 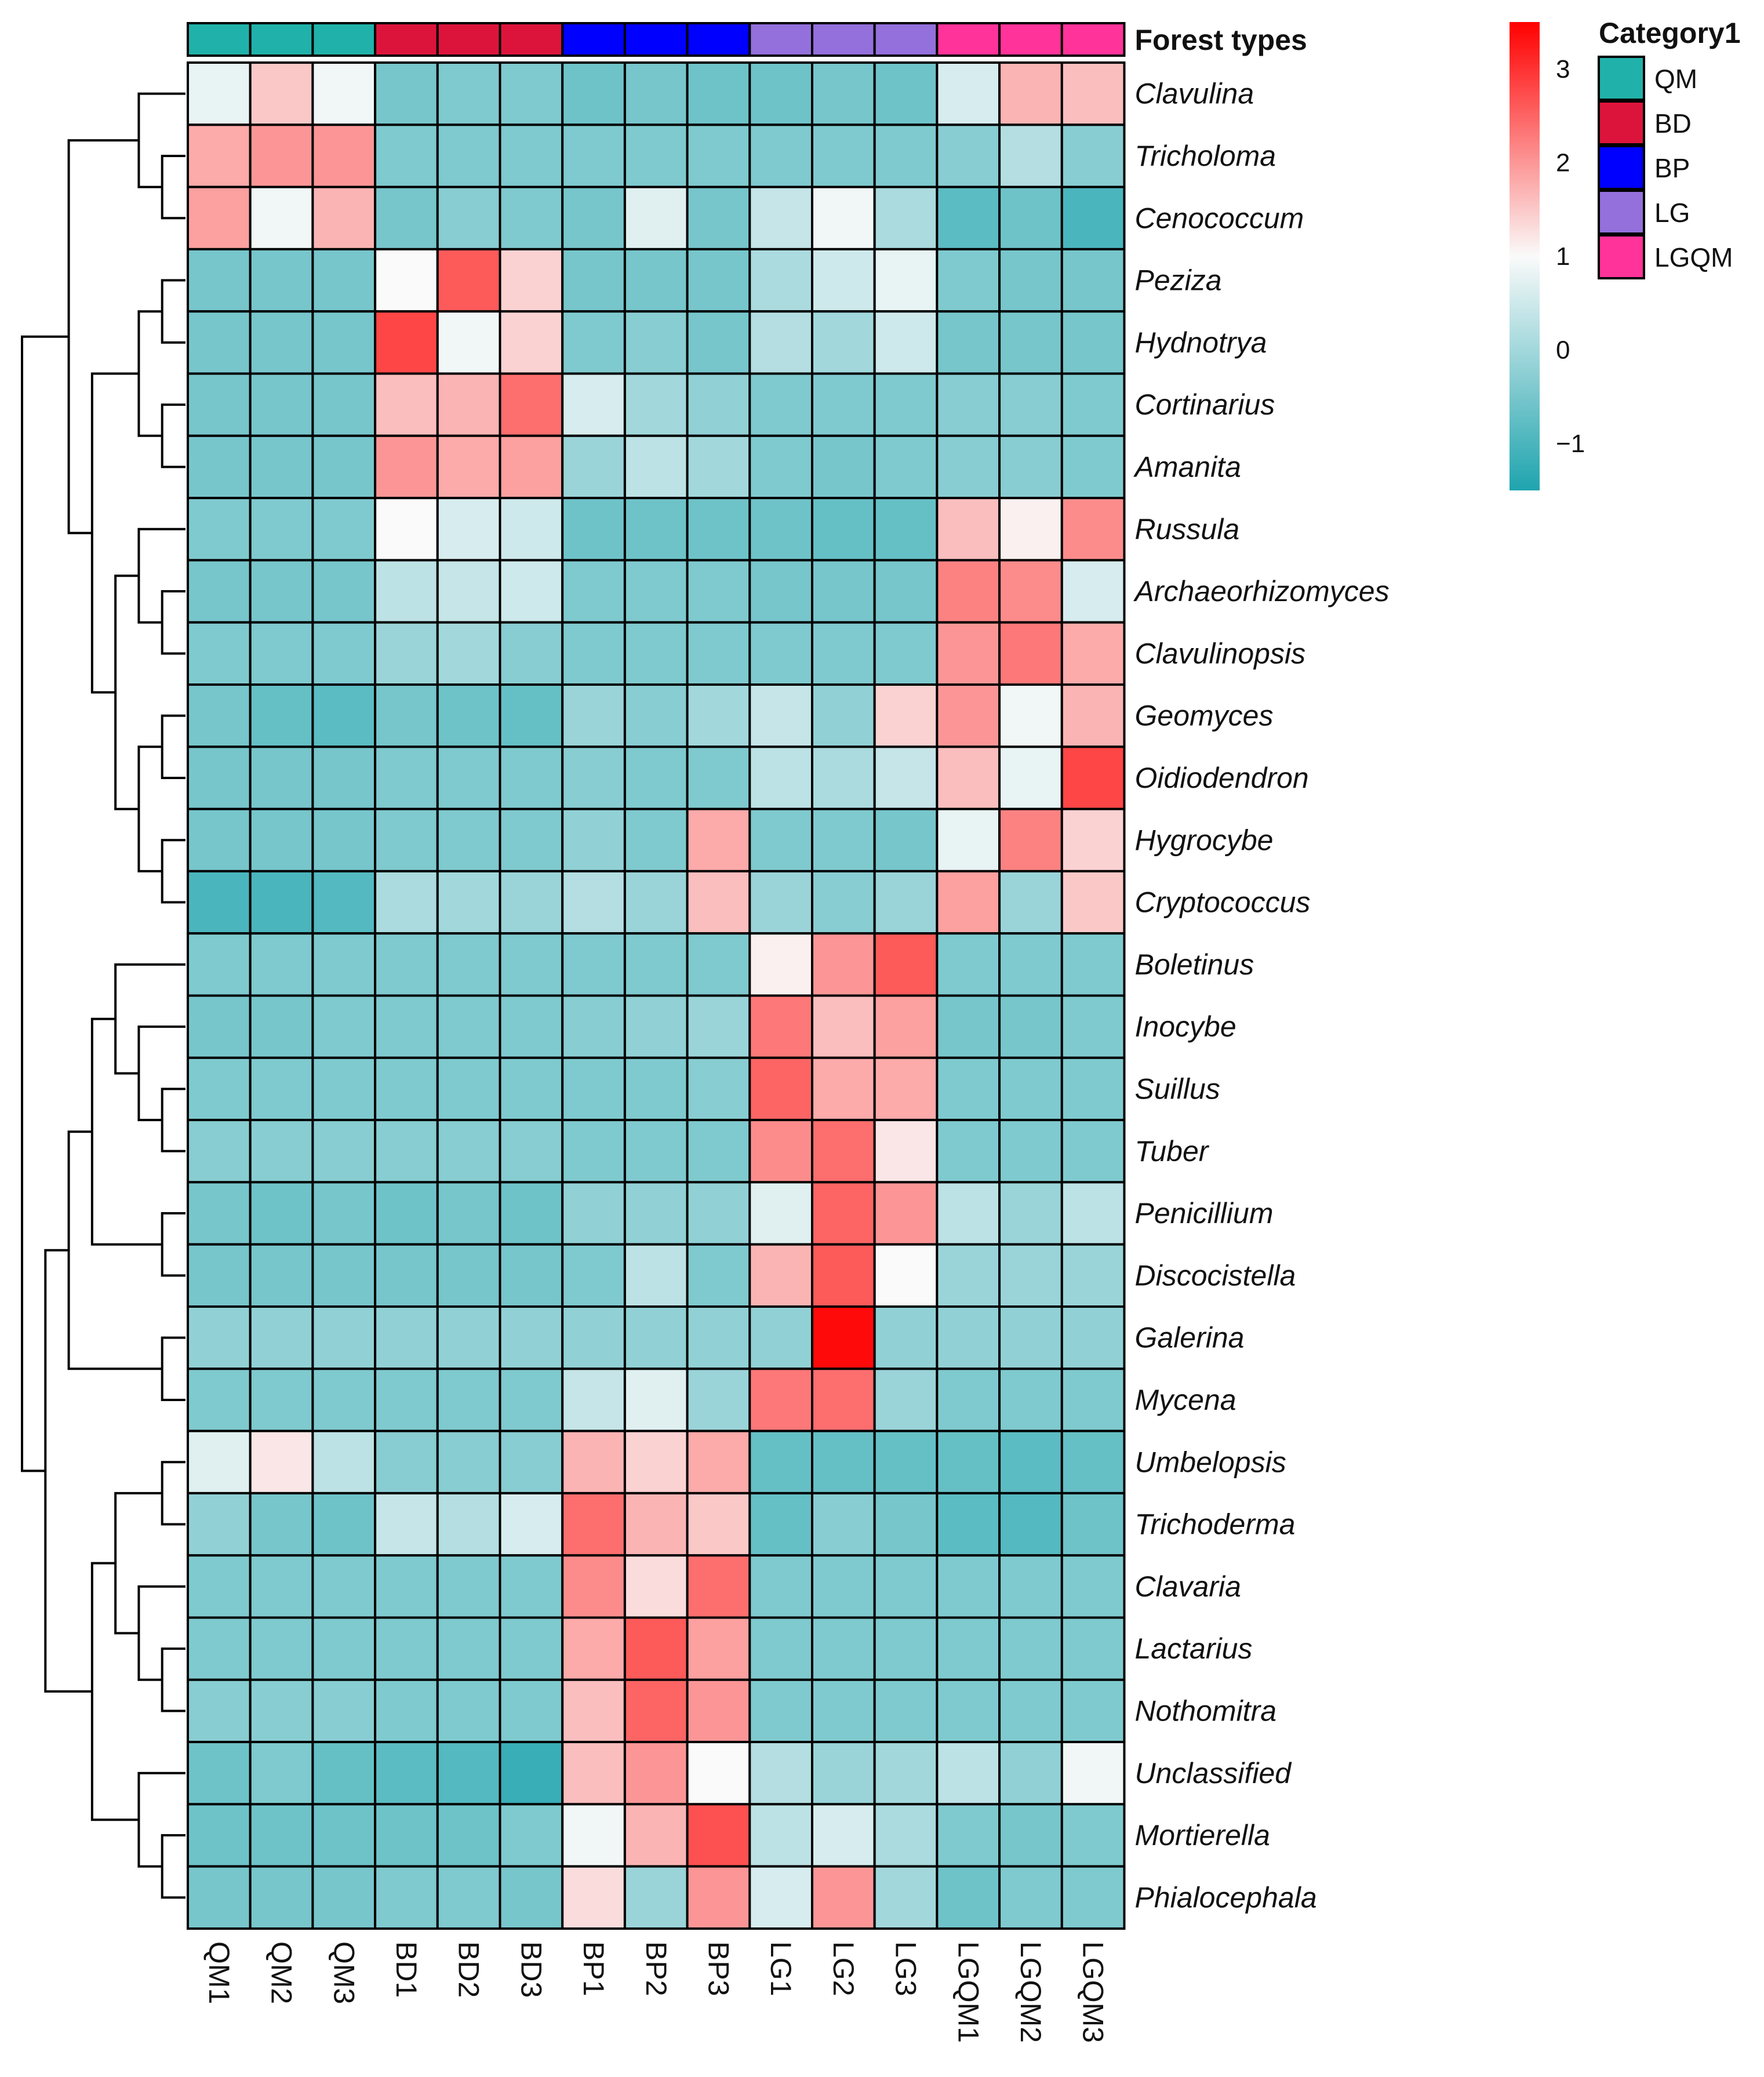 I want to click on cell-hygrocybe-lg1, so click(x=781, y=839).